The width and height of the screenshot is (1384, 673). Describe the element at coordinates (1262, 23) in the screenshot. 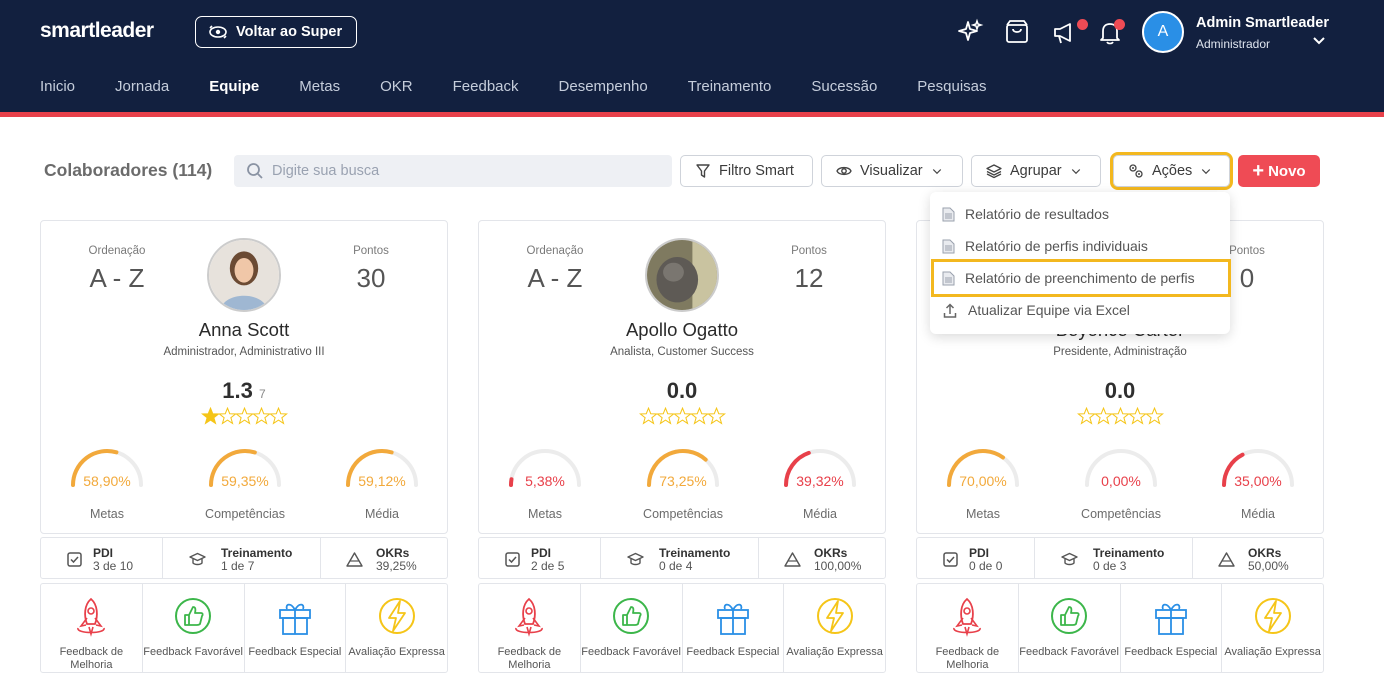

I see `user-name: Admin Smartleader` at that location.